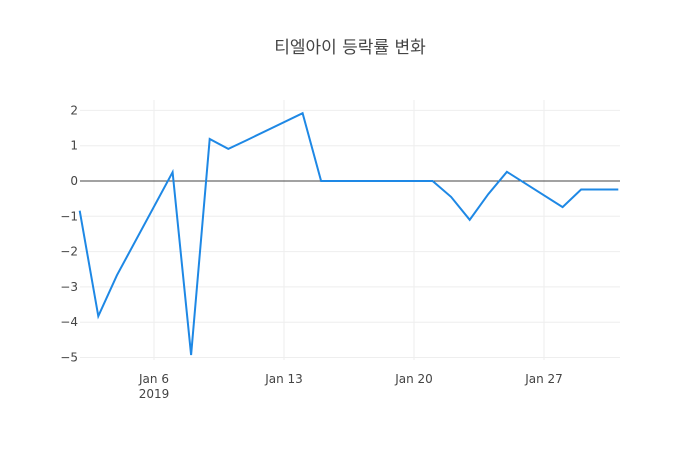 Image resolution: width=700 pixels, height=450 pixels. Describe the element at coordinates (69, 252) in the screenshot. I see `y-tick-label: −2` at that location.